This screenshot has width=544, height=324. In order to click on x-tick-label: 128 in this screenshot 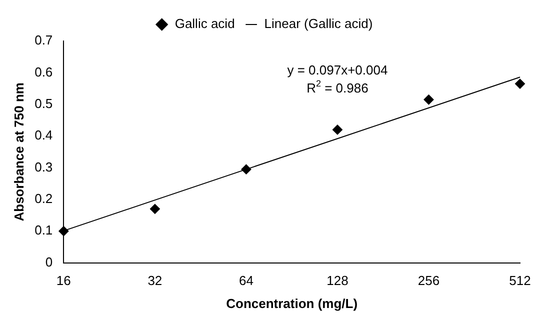, I will do `click(337, 280)`.